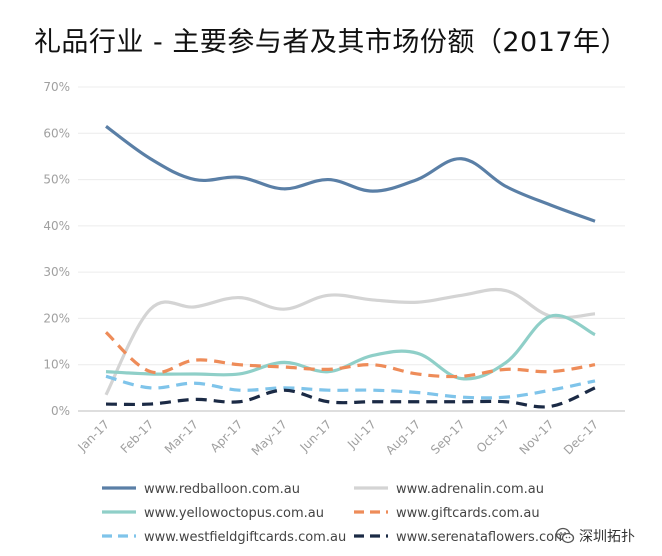 The width and height of the screenshot is (662, 556). I want to click on x-tick-label: Oct-17, so click(493, 436).